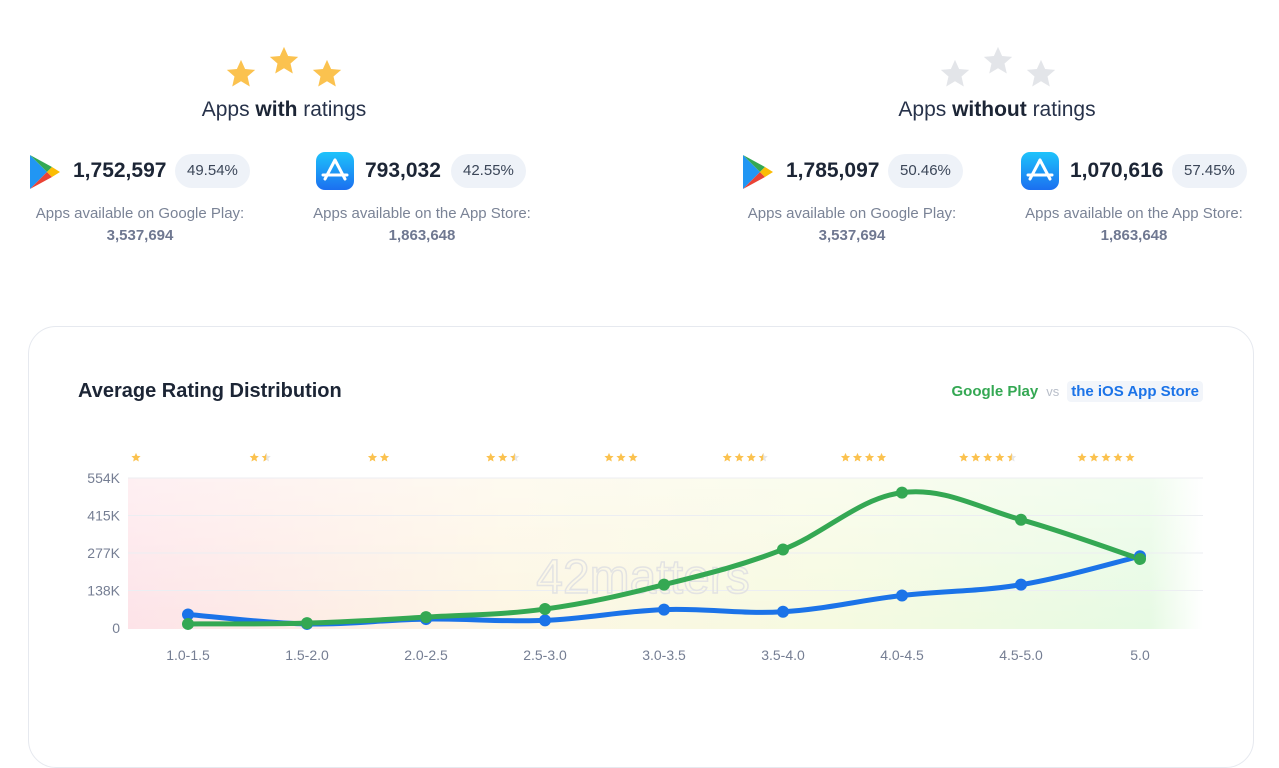  What do you see at coordinates (902, 655) in the screenshot?
I see `x-tick-label: 4.0-4.5` at bounding box center [902, 655].